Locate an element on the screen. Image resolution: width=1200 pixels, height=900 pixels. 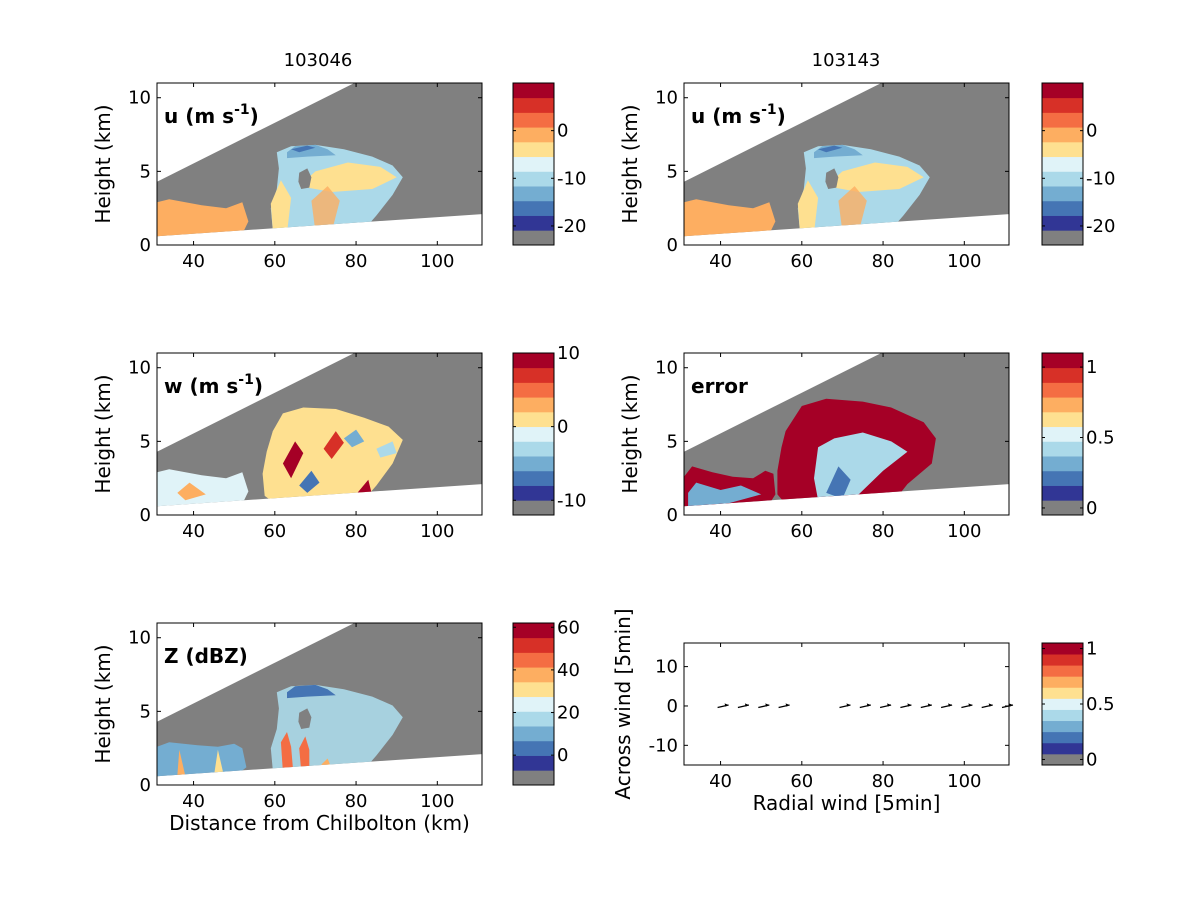
u-field-warm-core is located at coordinates (852, 209).